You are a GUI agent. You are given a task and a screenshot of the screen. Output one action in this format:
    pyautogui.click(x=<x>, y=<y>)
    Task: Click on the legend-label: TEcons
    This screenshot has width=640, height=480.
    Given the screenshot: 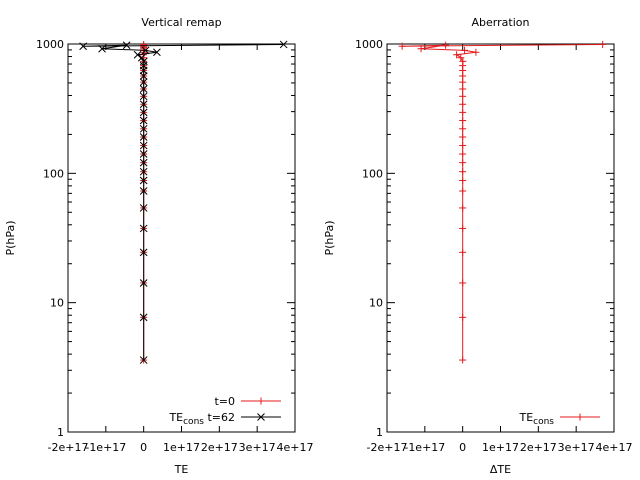 What is the action you would take?
    pyautogui.click(x=536, y=419)
    